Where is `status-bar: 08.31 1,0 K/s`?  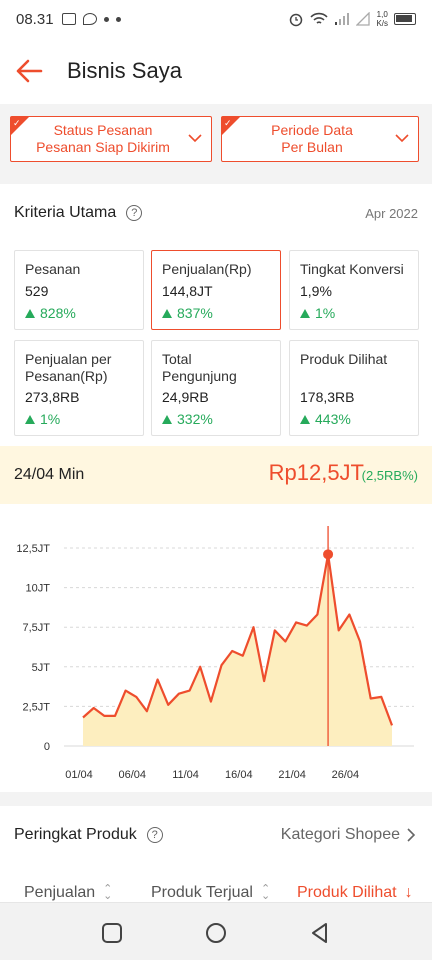 status-bar: 08.31 1,0 K/s is located at coordinates (216, 19).